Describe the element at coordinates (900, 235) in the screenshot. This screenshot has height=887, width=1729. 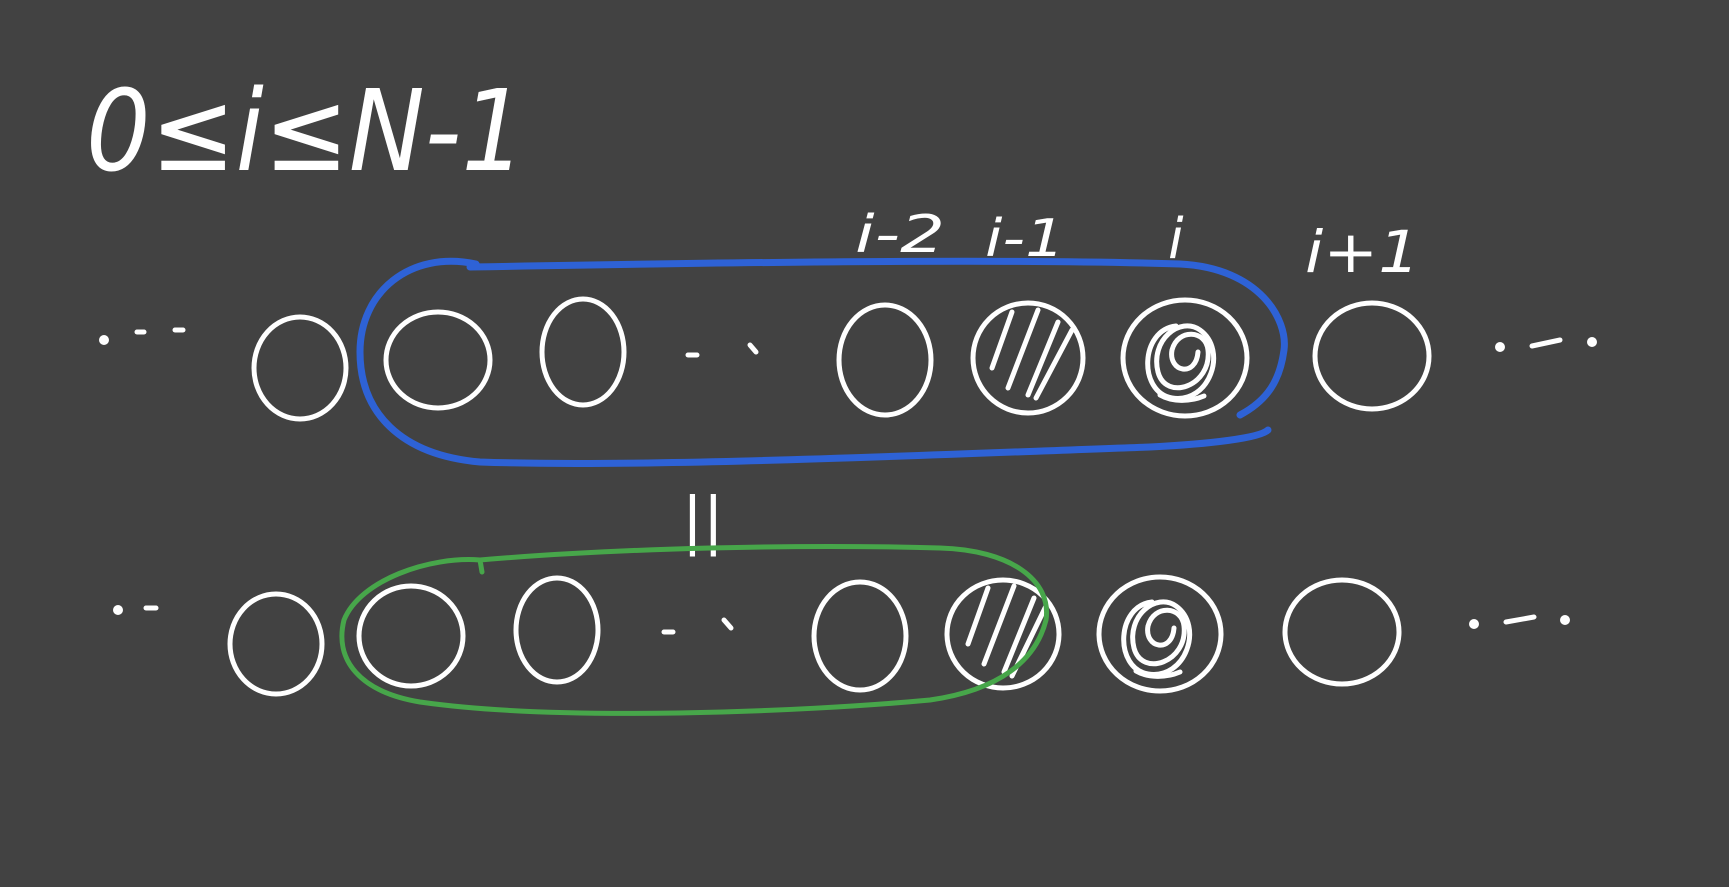
I see `index-label-i-minus-2: i-2` at that location.